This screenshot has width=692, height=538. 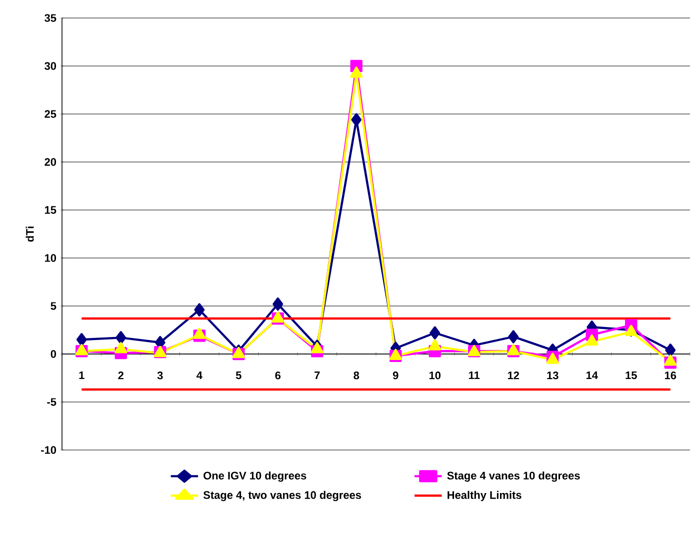 What do you see at coordinates (552, 376) in the screenshot?
I see `x-tick-label: 13` at bounding box center [552, 376].